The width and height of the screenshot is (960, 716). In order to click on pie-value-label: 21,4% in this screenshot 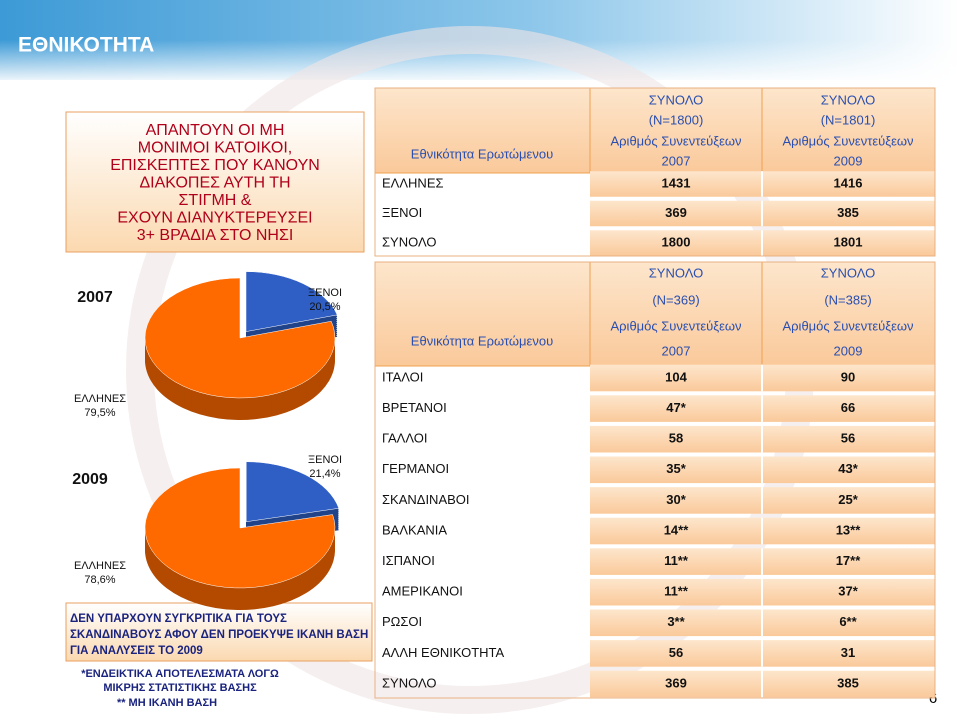, I will do `click(324, 474)`.